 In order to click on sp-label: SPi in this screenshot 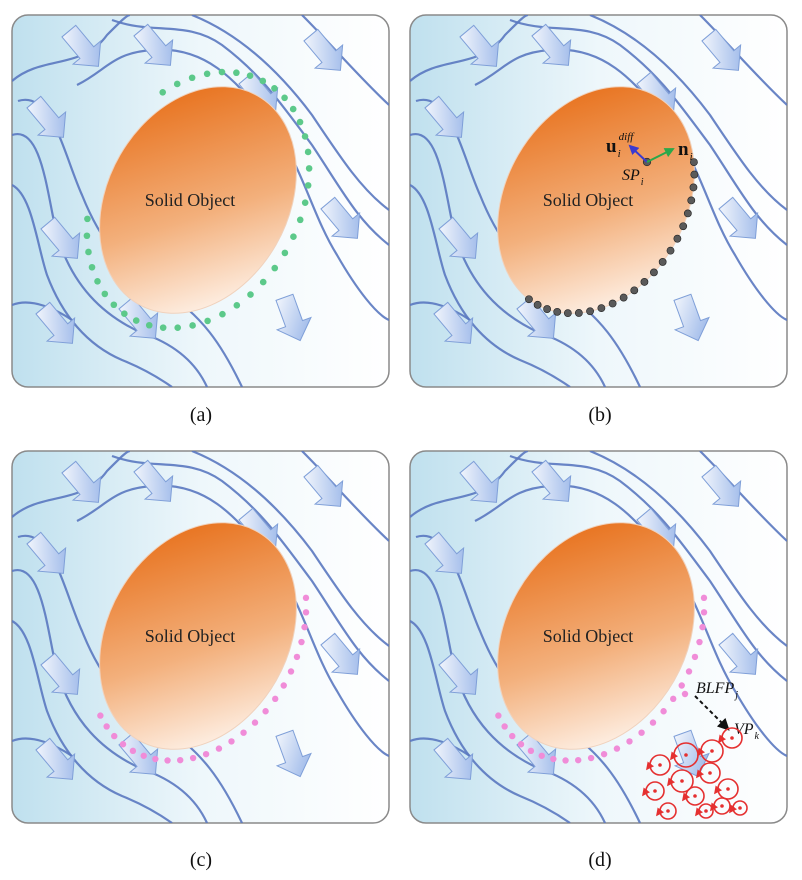, I will do `click(633, 177)`.